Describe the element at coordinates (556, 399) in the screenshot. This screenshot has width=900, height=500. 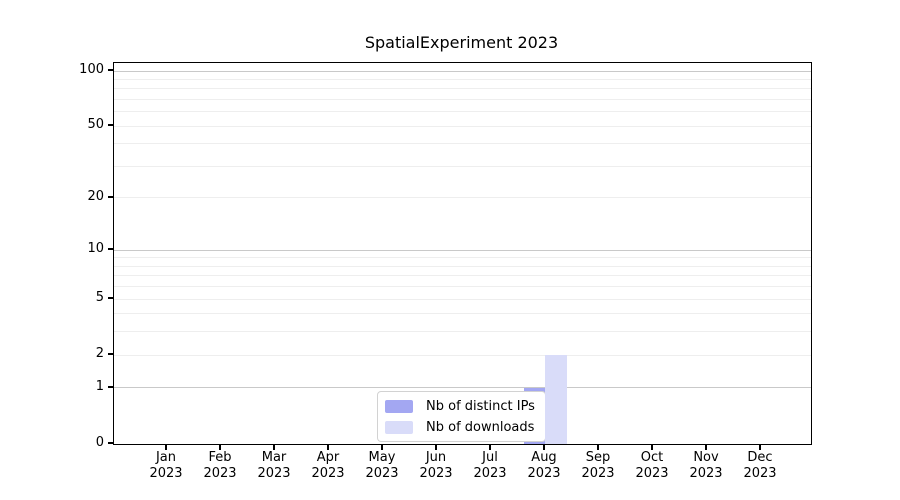
I see `bar-nb-of-downloads` at that location.